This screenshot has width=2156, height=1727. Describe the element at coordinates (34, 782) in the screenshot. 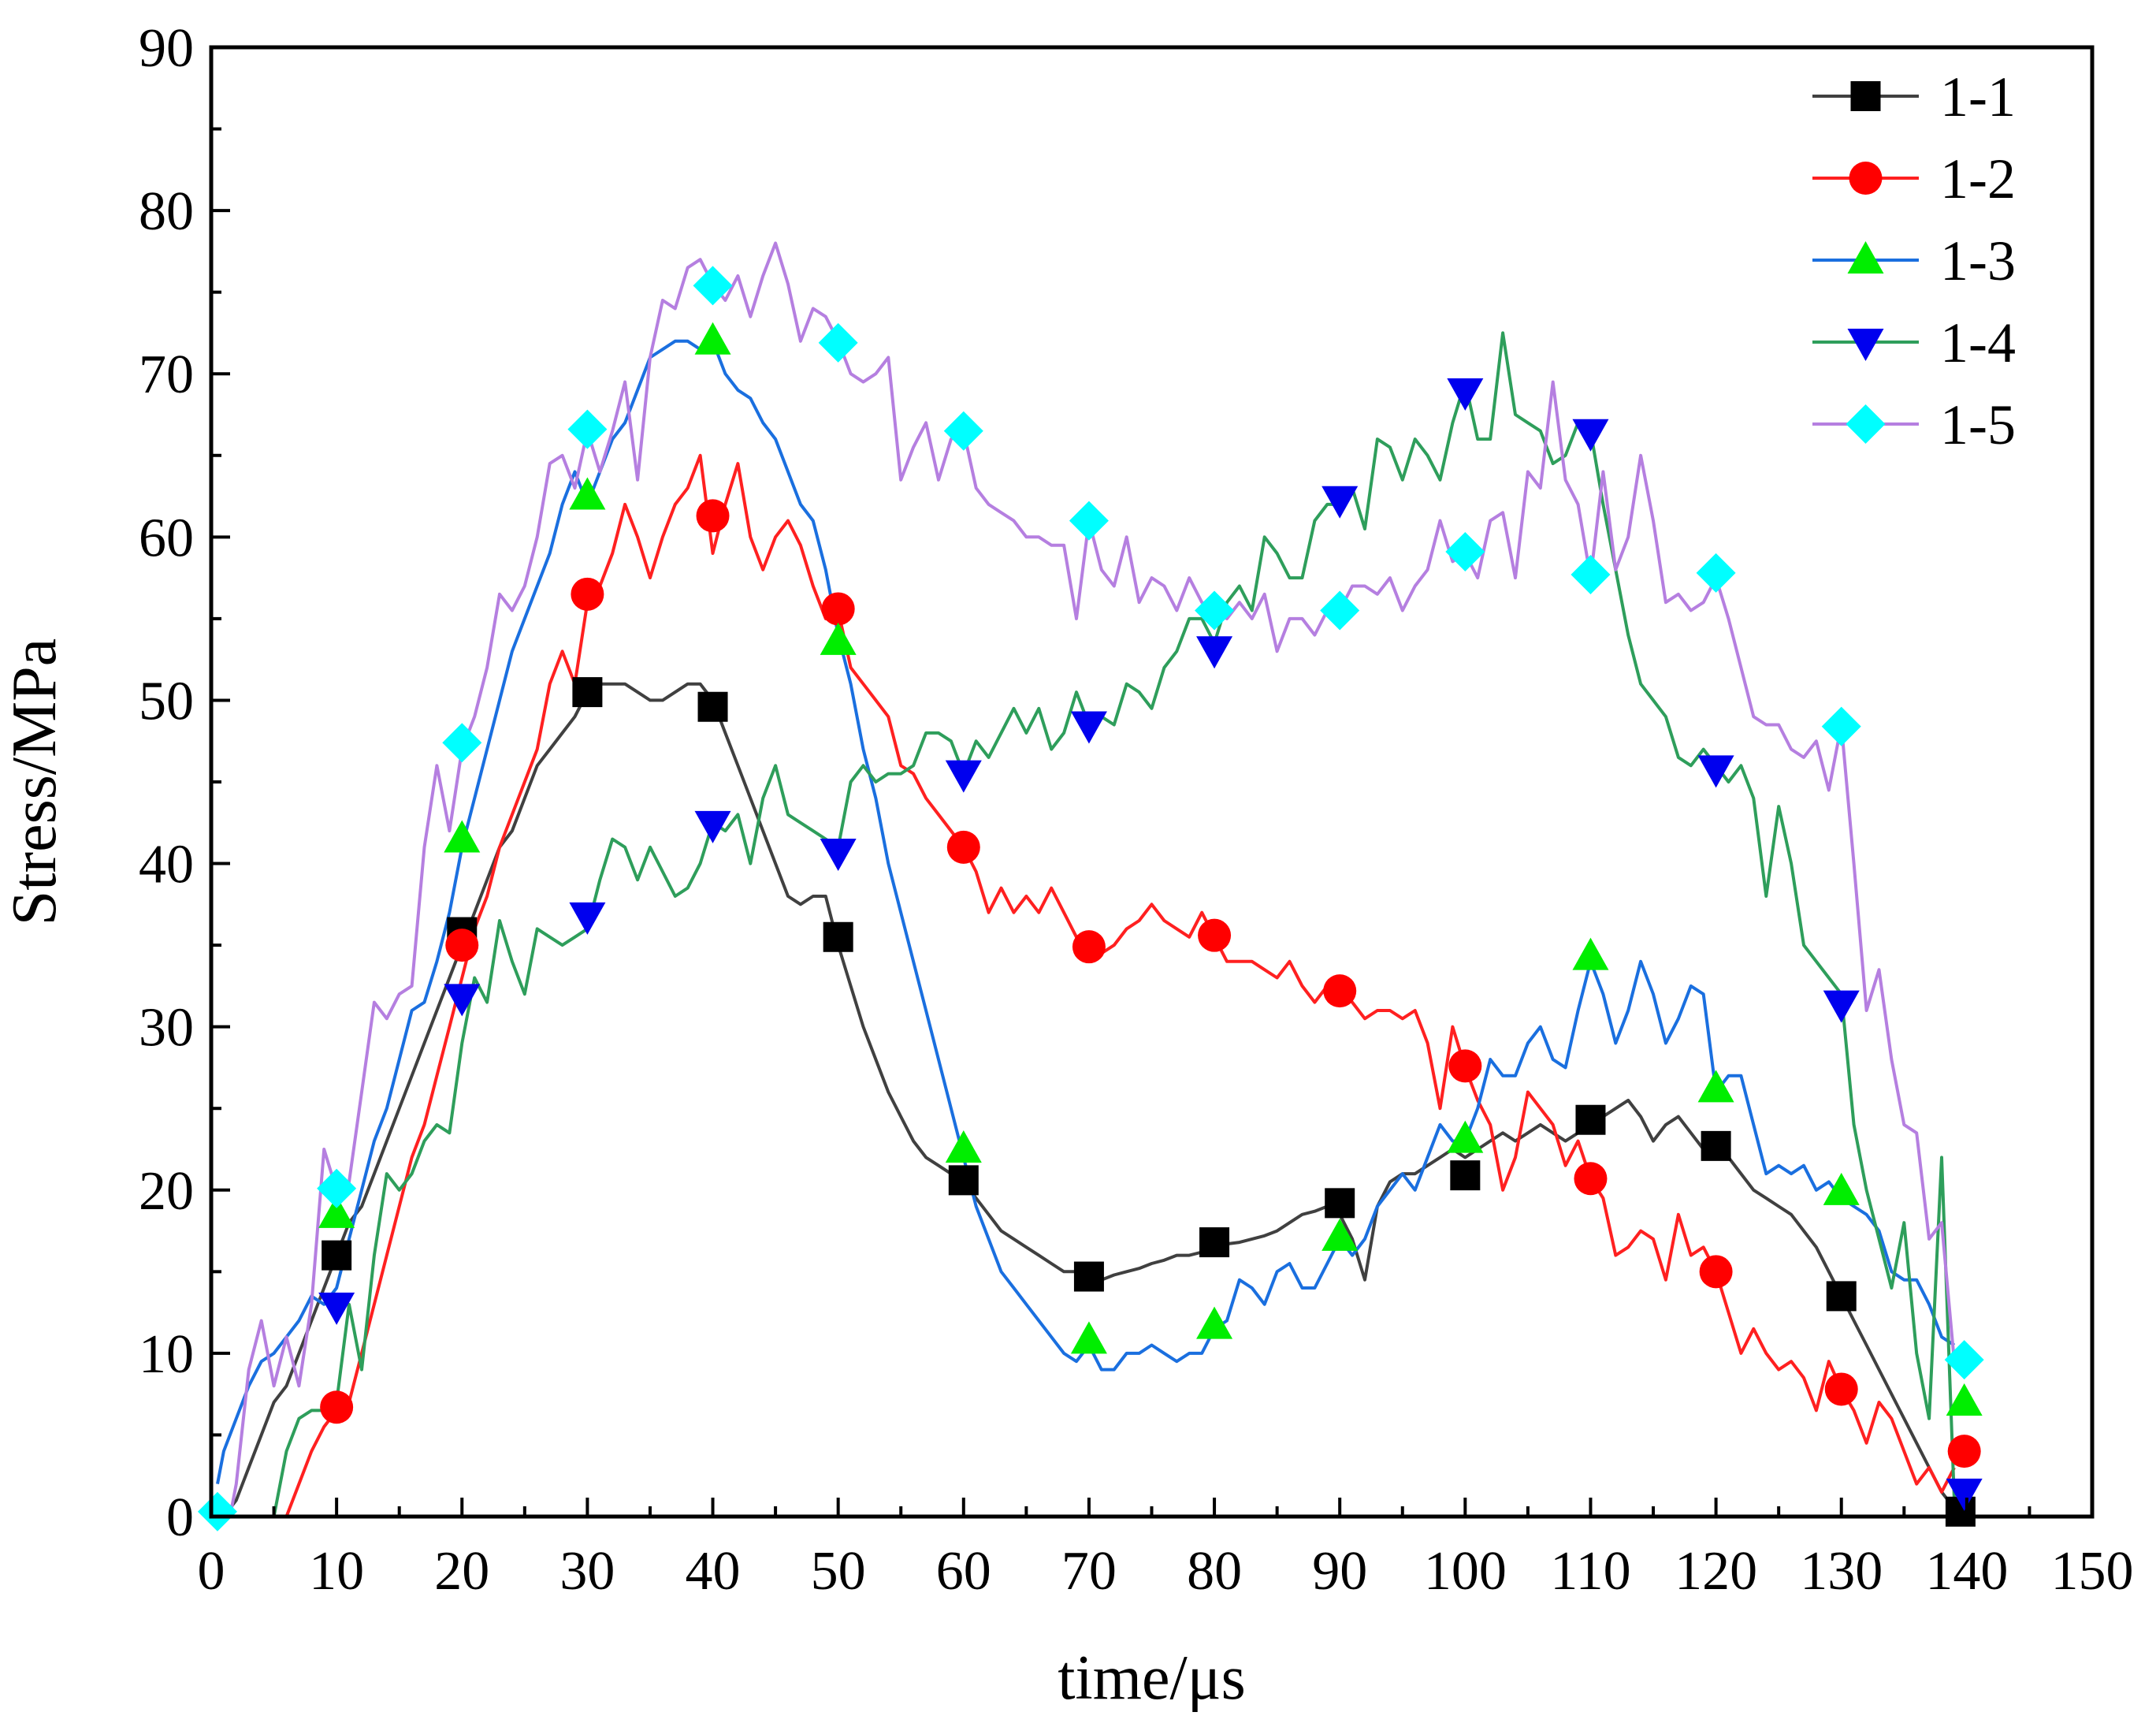

I see `y-axis-title: Stress/MPa` at that location.